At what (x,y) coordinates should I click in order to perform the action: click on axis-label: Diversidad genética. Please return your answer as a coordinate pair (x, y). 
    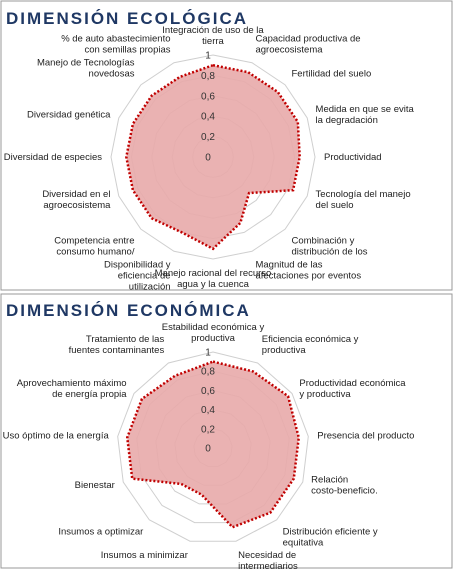
    Looking at the image, I should click on (69, 115).